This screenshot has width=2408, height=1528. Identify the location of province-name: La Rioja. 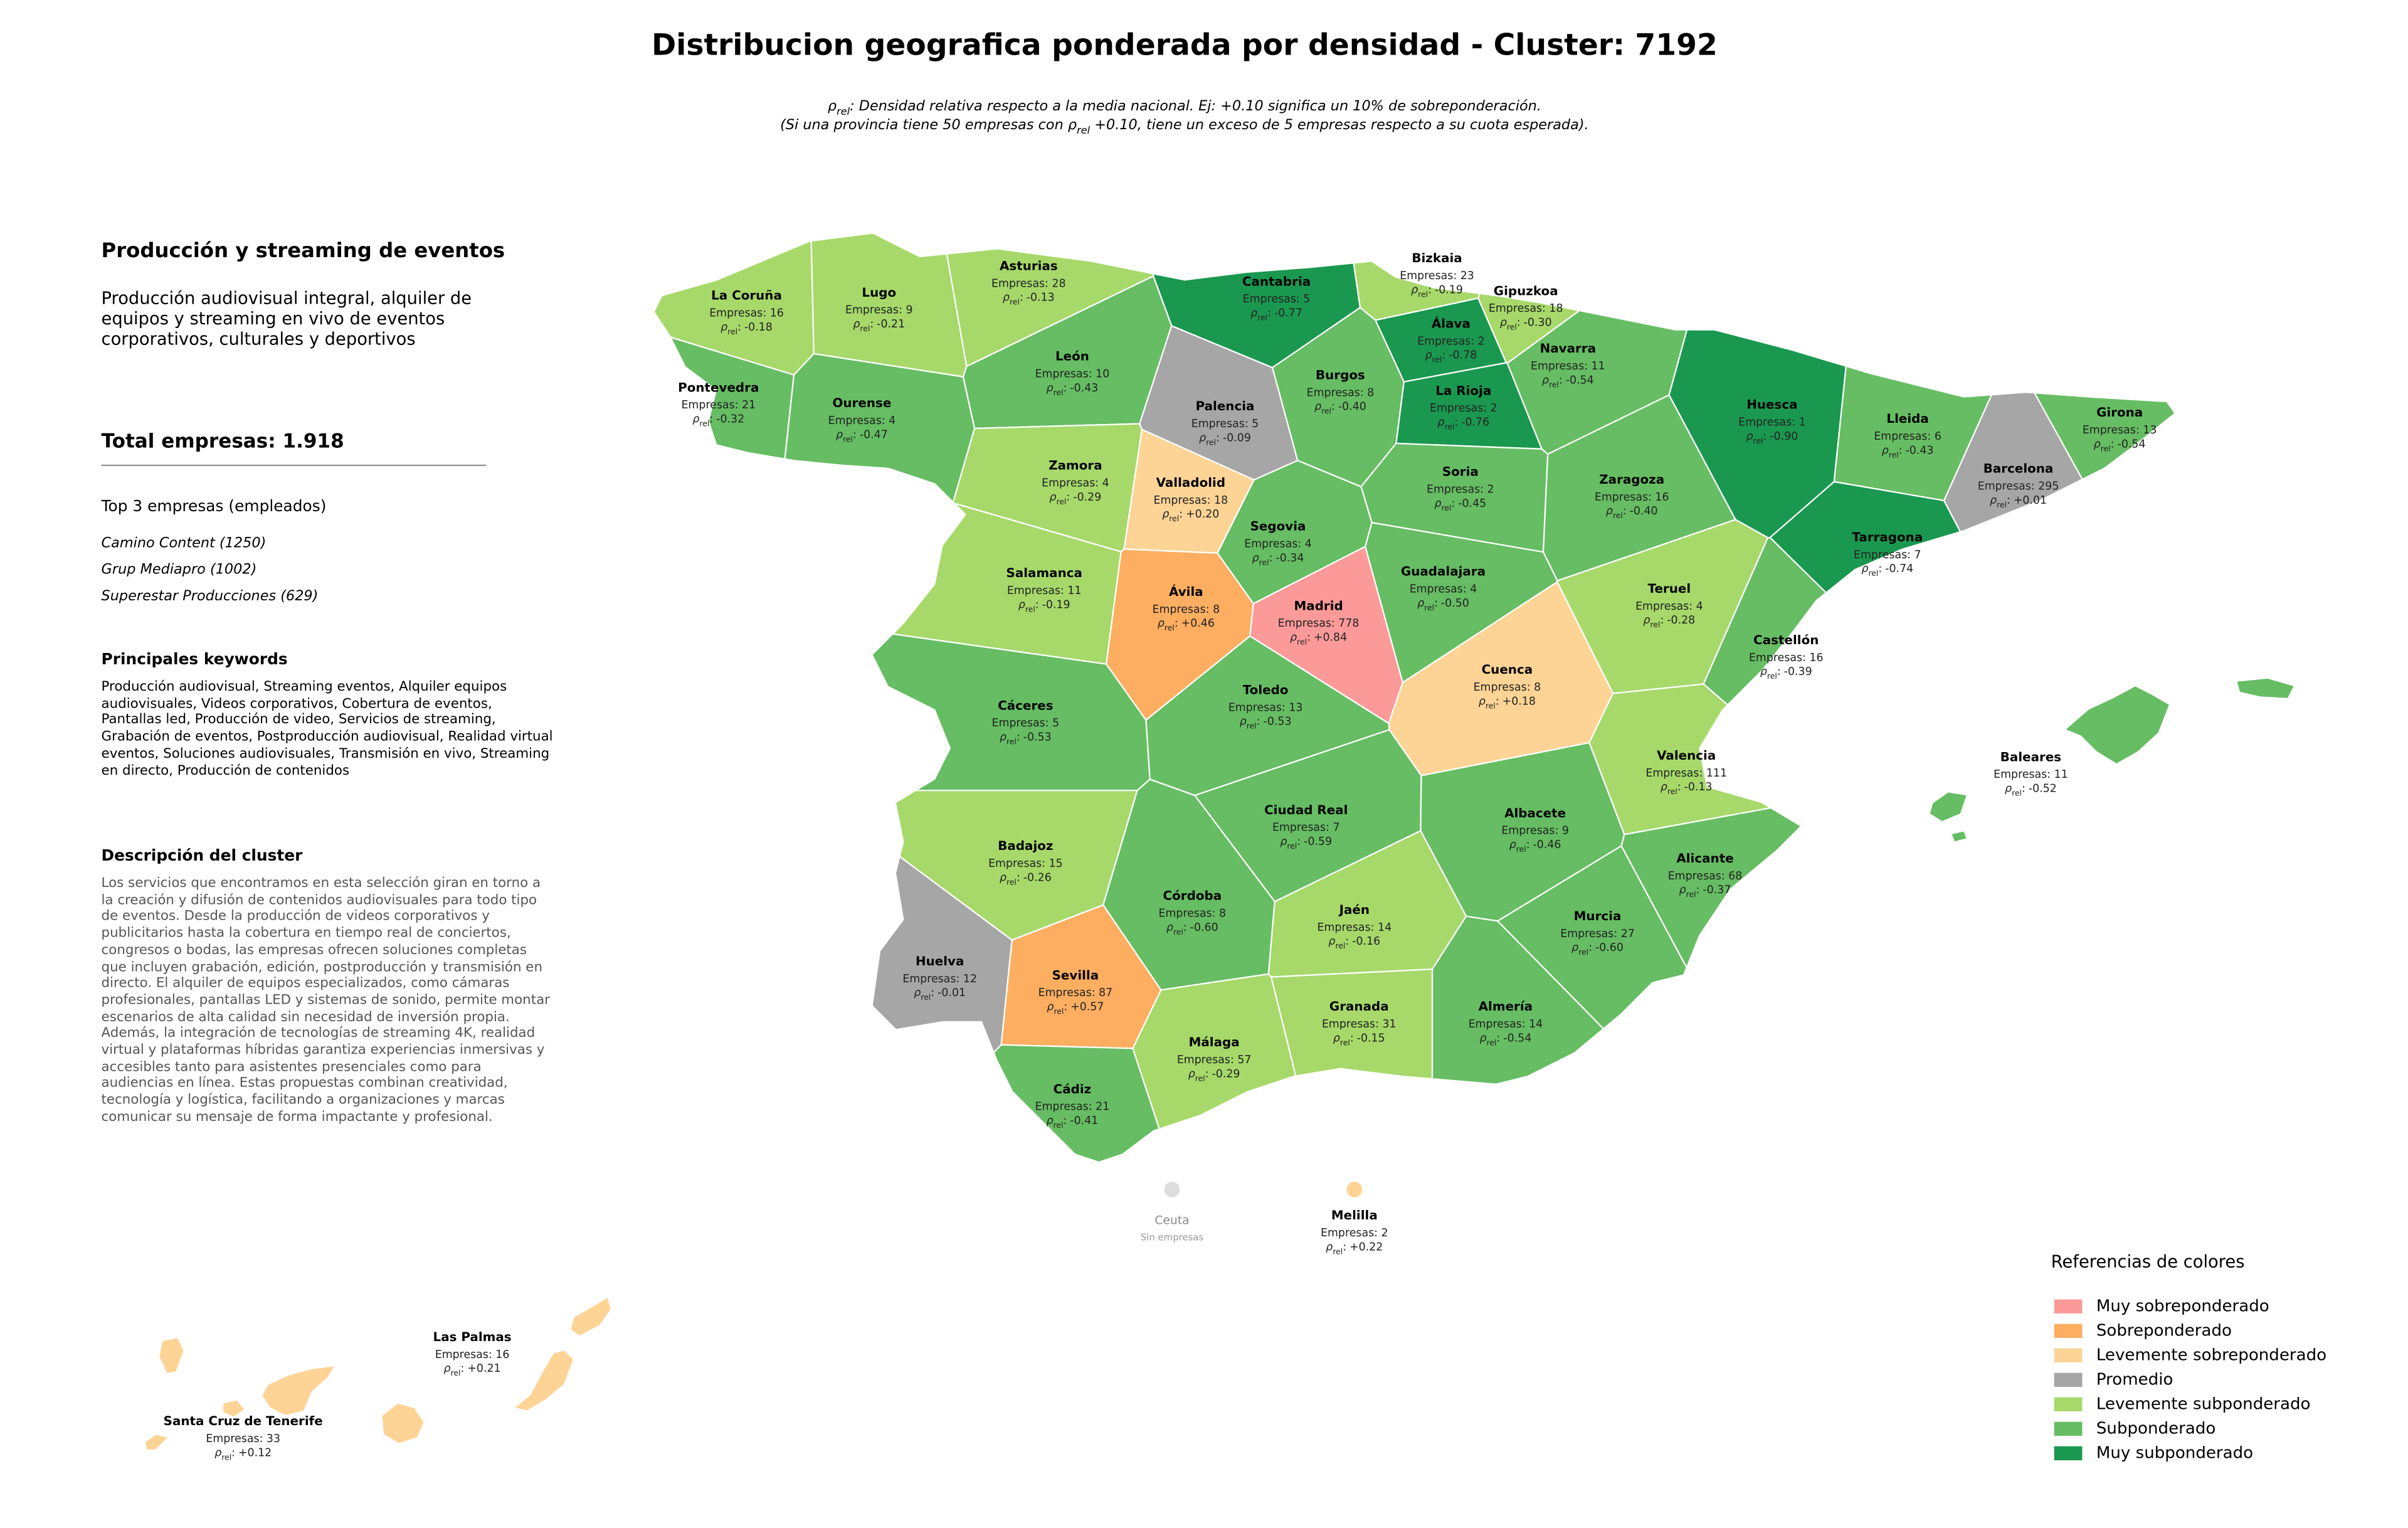
(1463, 390).